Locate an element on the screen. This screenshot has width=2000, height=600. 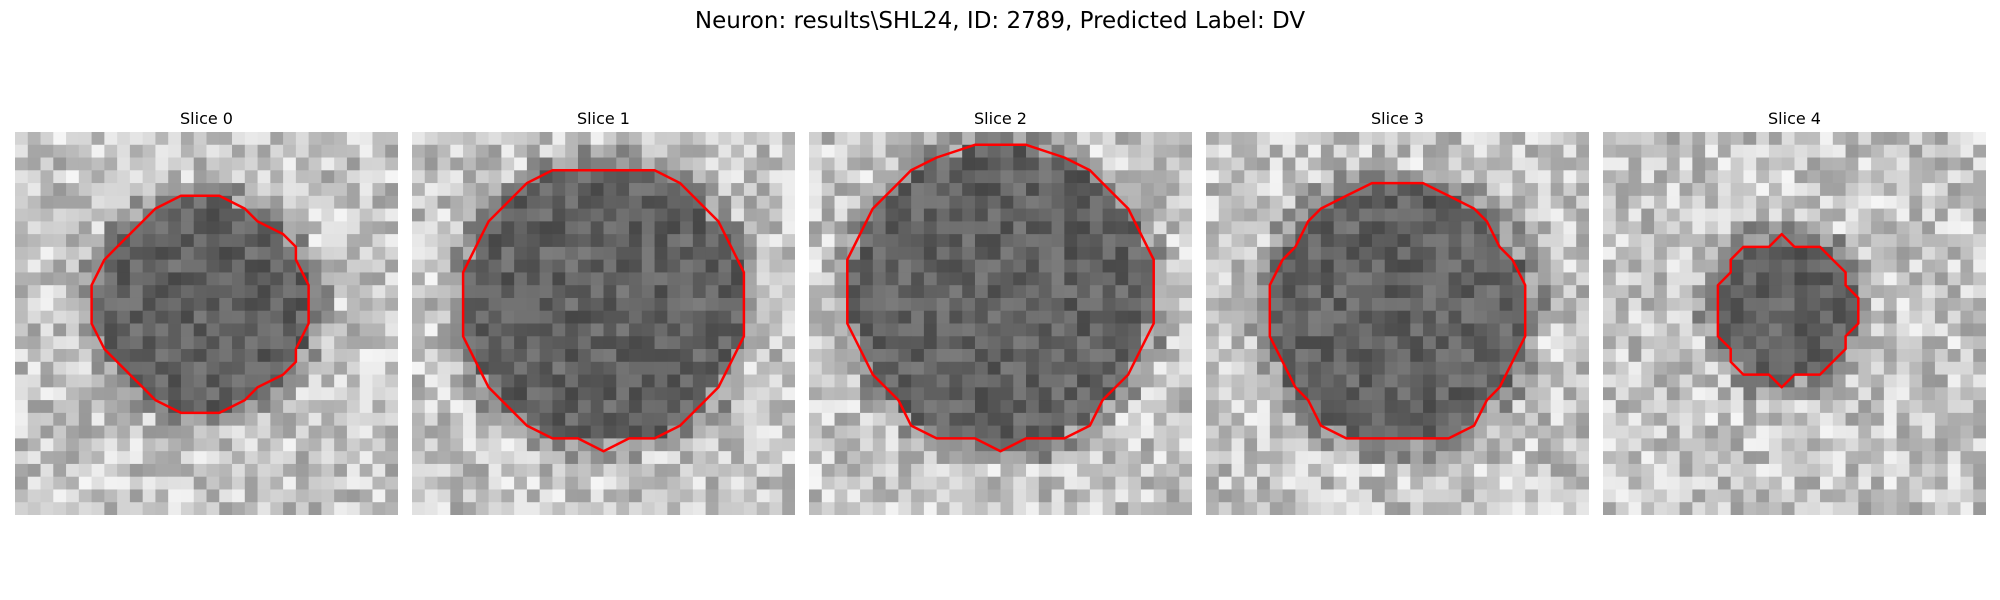
slice-panel-1: Slice 1 is located at coordinates (603, 312).